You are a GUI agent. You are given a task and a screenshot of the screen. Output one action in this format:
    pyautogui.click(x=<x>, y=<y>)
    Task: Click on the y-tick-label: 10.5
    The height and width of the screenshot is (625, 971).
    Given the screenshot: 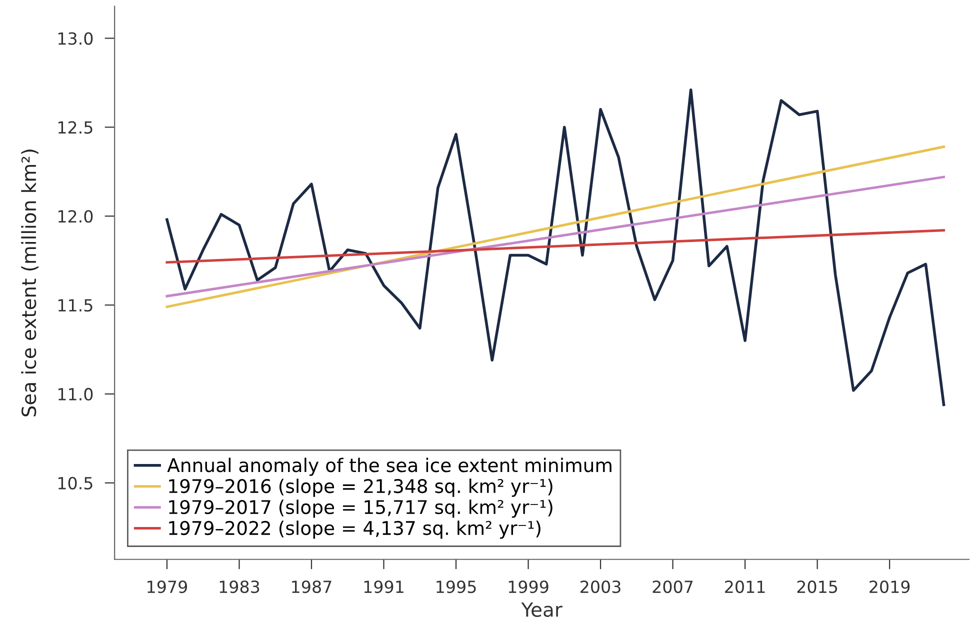 What is the action you would take?
    pyautogui.click(x=75, y=483)
    